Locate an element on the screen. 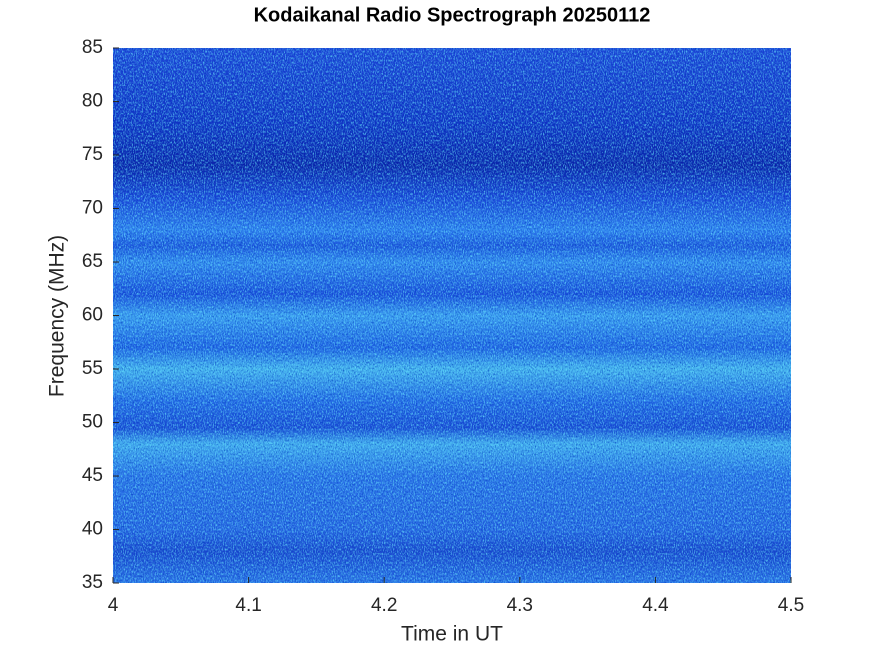 Image resolution: width=874 pixels, height=660 pixels. y-tick-label: 55 is located at coordinates (92, 368).